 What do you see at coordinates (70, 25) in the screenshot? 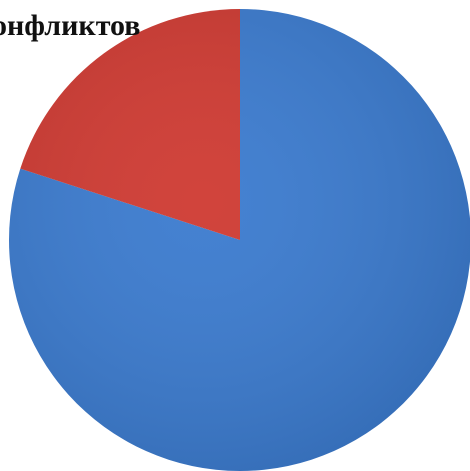
I see `chart-title: онфликтов` at bounding box center [70, 25].